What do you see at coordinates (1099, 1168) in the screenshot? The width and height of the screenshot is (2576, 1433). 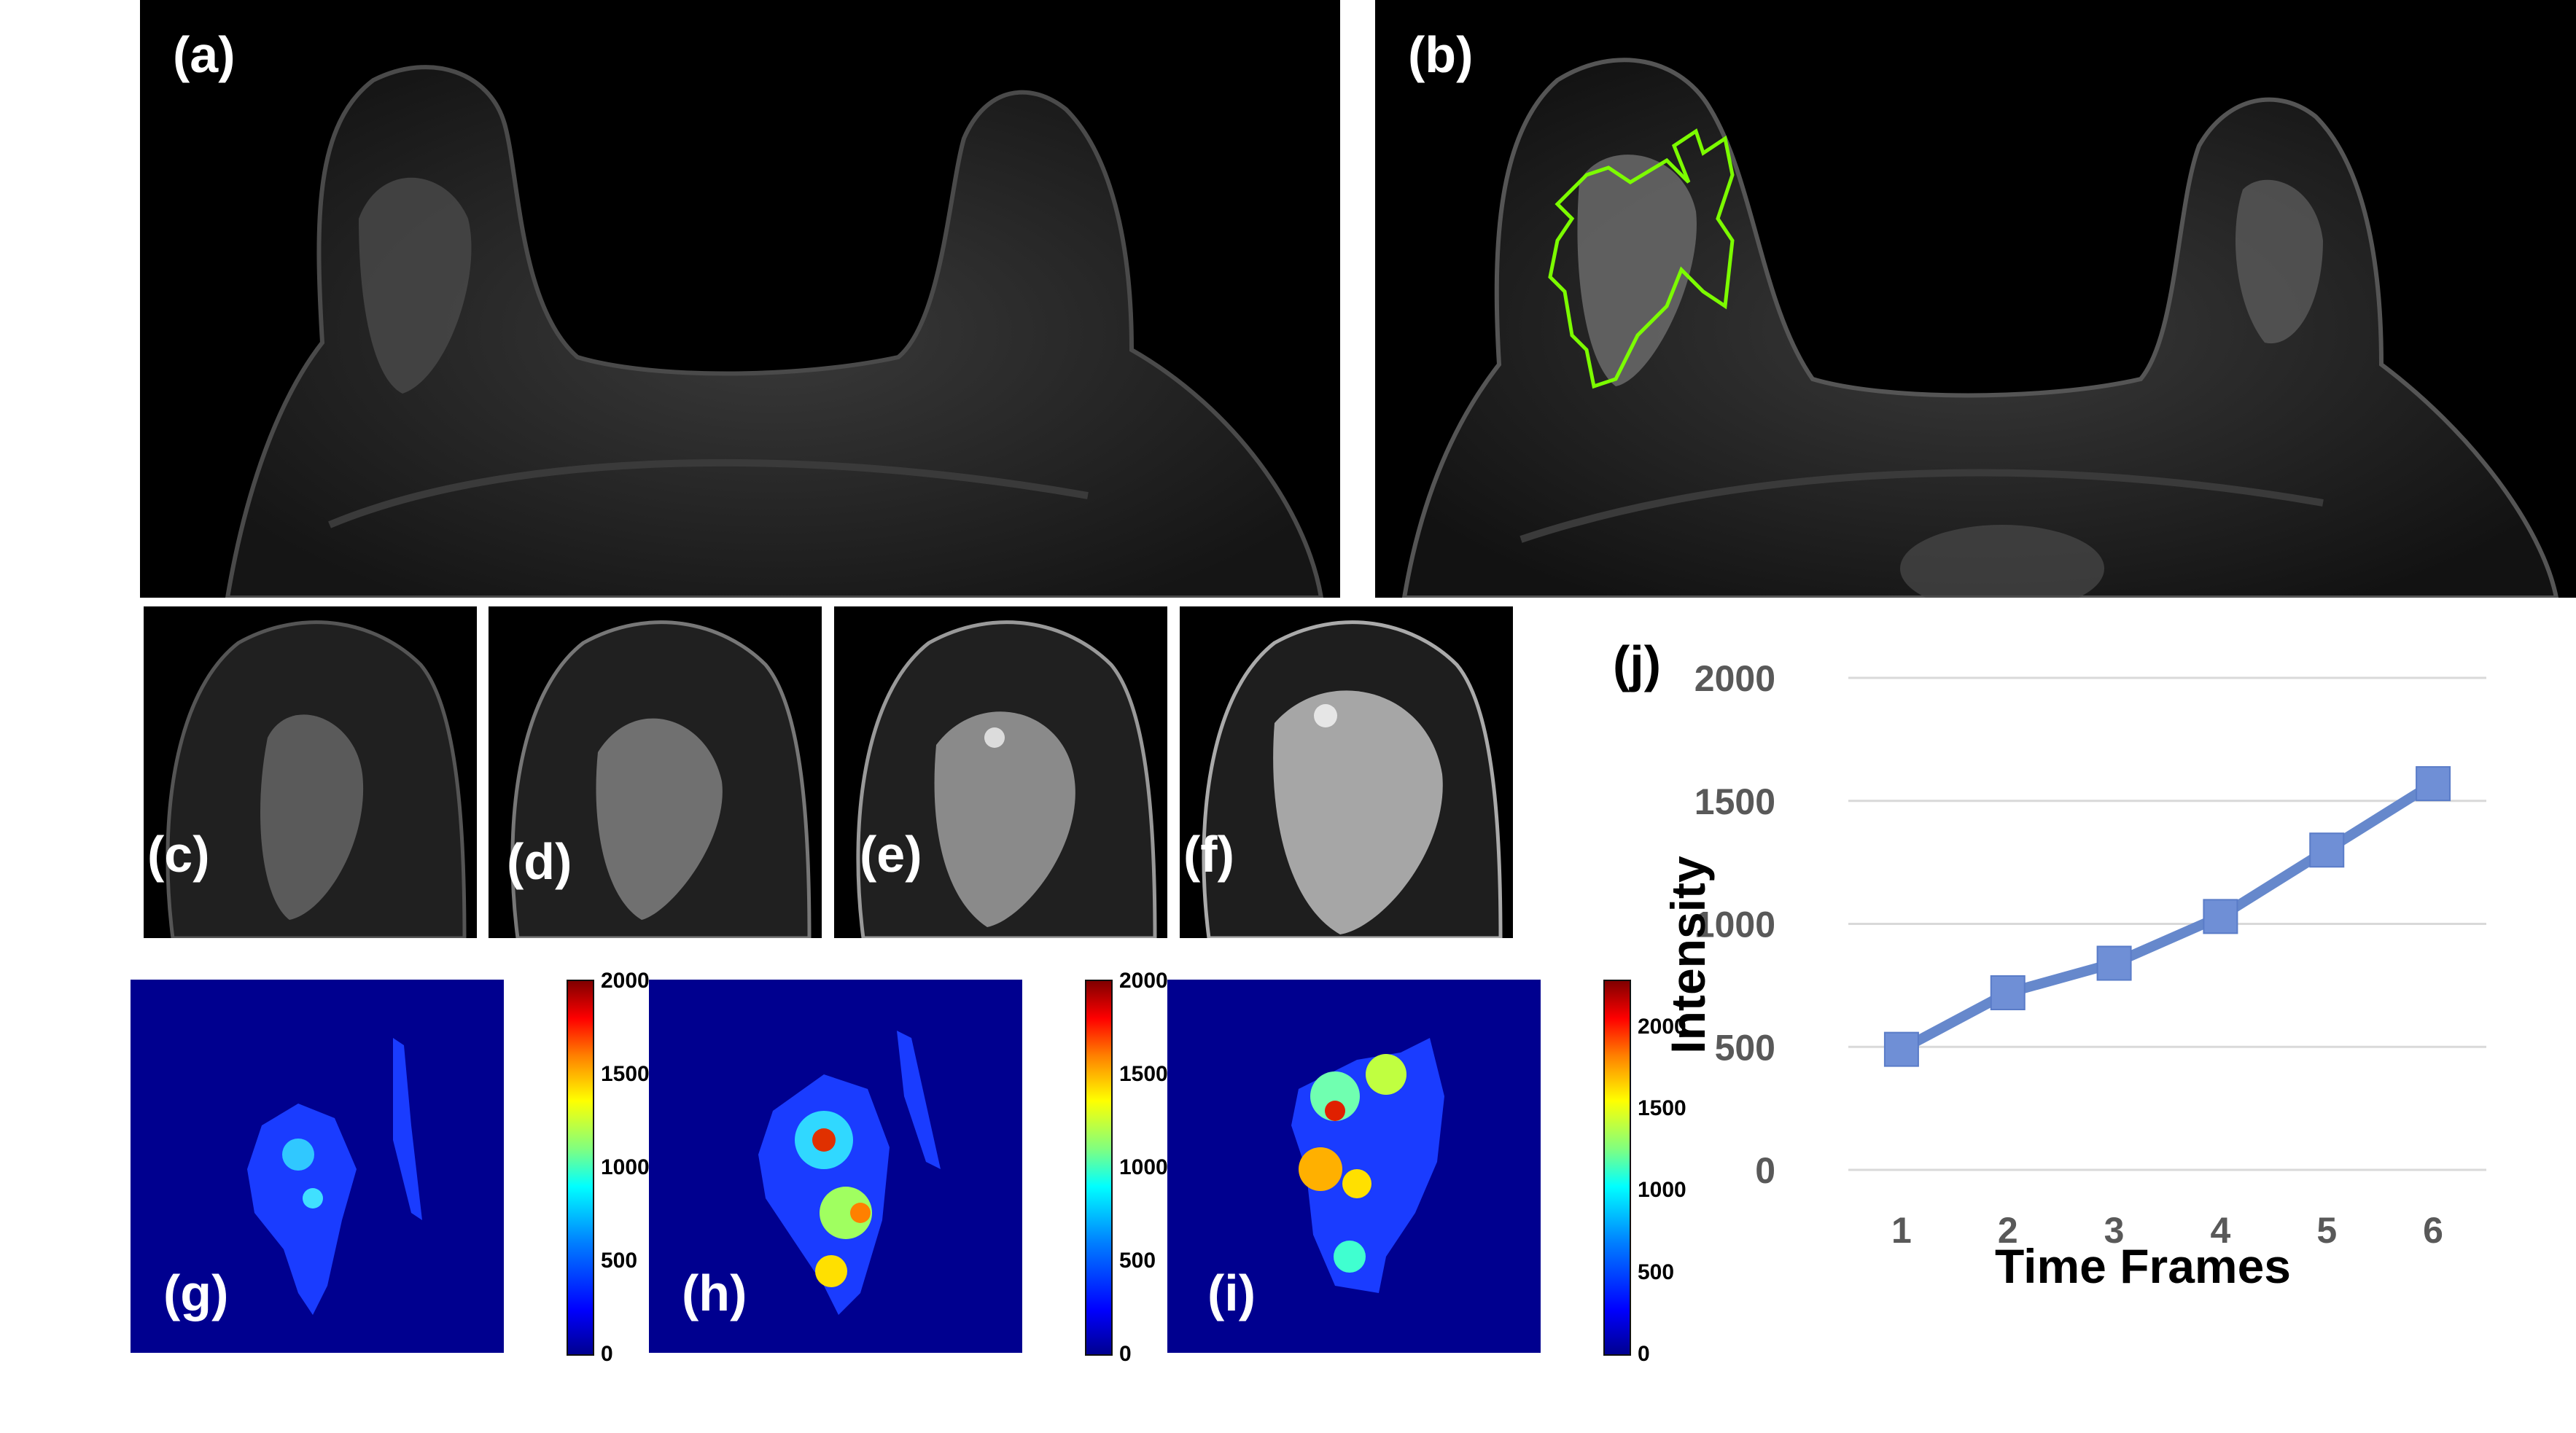 I see `colorbar-h` at bounding box center [1099, 1168].